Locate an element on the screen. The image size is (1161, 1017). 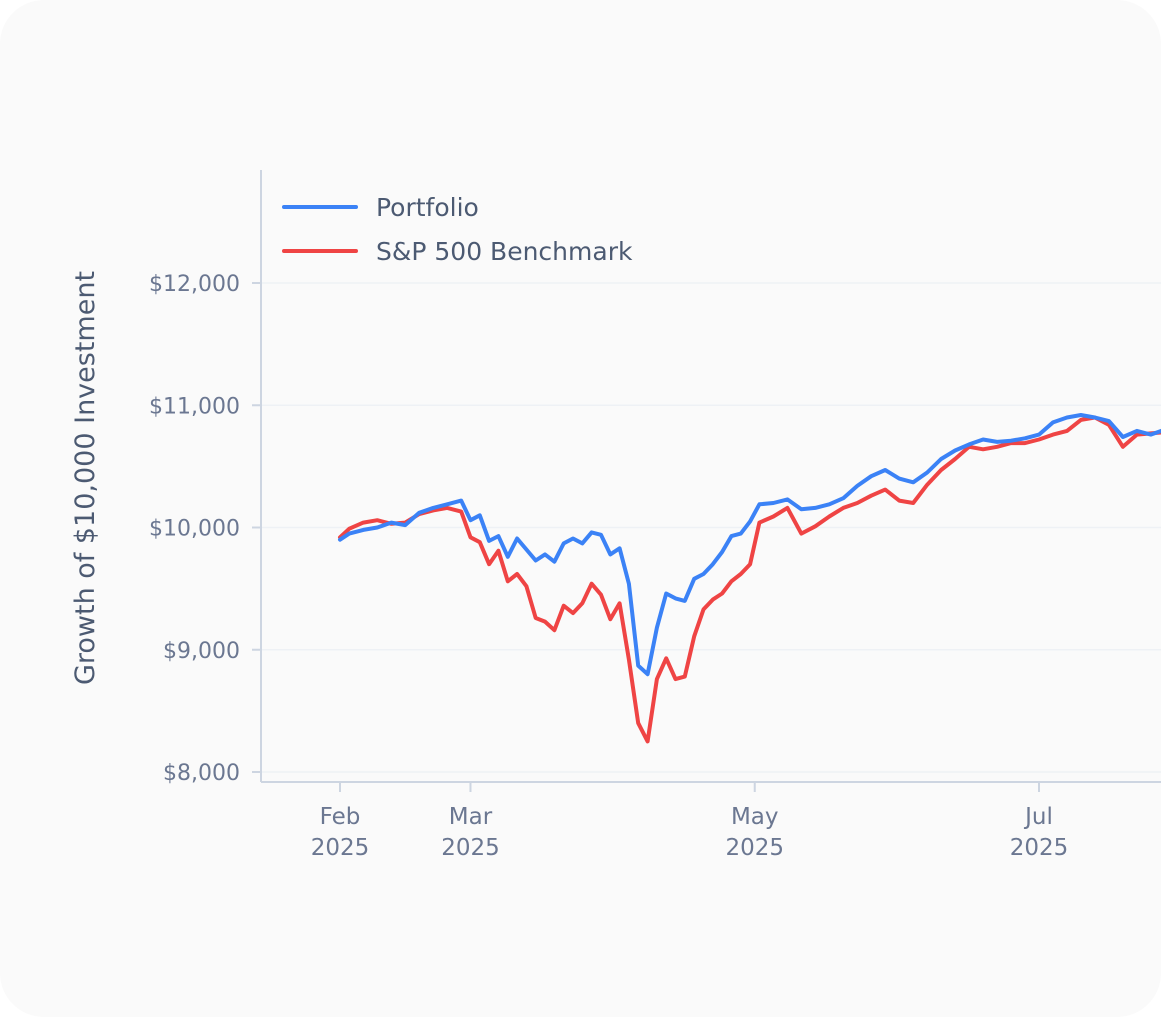
legend-label-portfolio: Portfolio is located at coordinates (427, 207).